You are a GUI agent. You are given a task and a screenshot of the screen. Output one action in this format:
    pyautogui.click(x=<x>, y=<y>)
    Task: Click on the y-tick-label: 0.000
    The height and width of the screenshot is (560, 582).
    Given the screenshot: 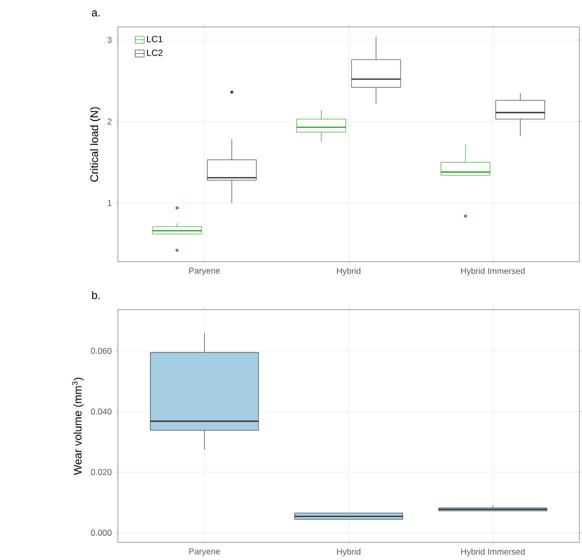 What is the action you would take?
    pyautogui.click(x=101, y=533)
    